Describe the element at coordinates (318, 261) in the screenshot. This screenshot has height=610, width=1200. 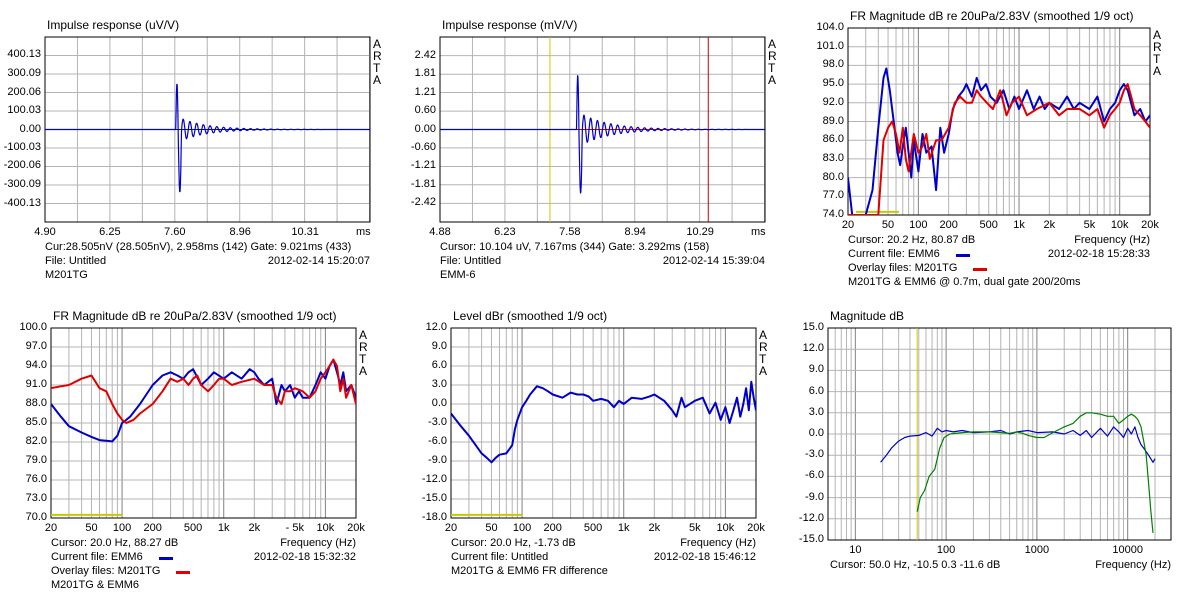
I see `timestamp: 2012-02-14 15:20:07` at that location.